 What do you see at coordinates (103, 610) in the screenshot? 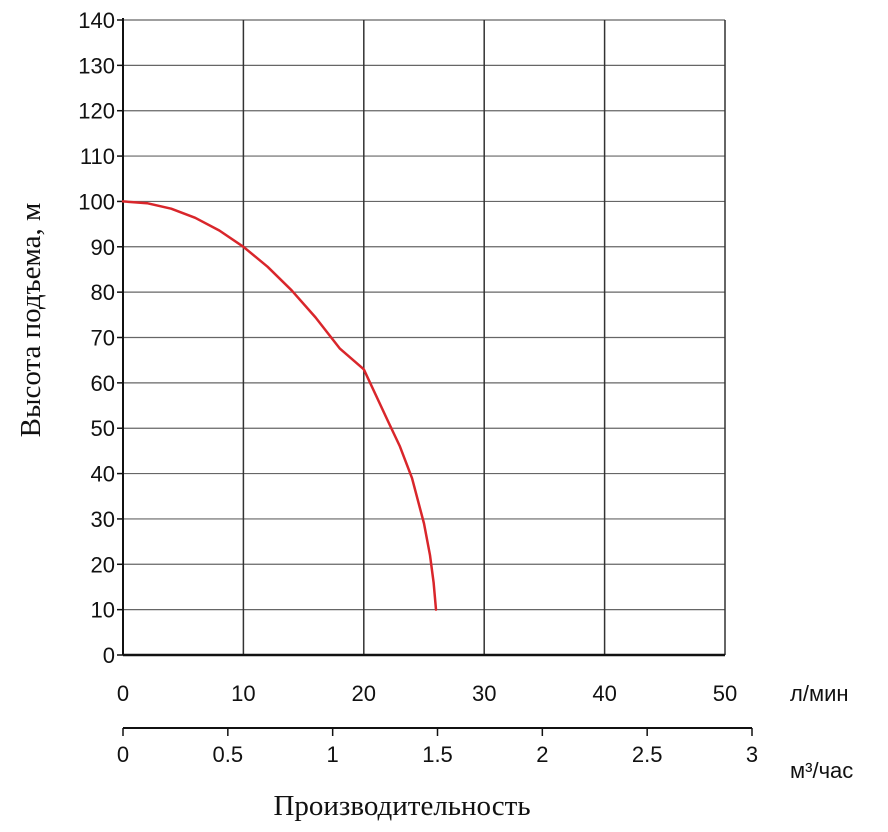
I see `y-tick-label: 10` at bounding box center [103, 610].